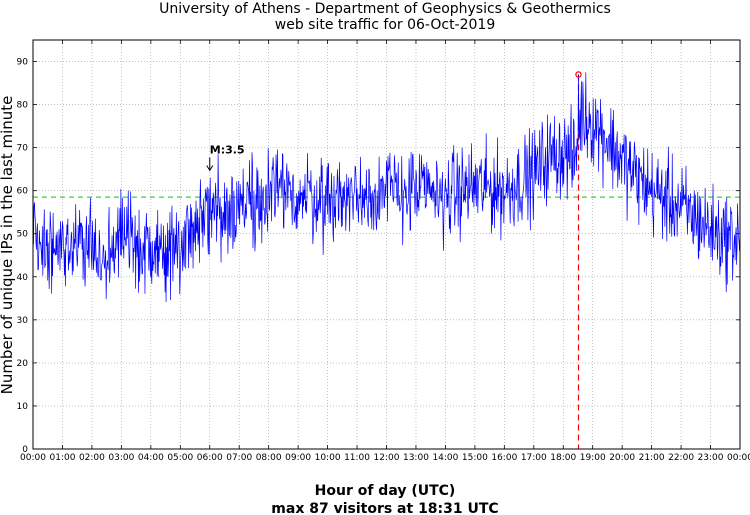 Image resolution: width=750 pixels, height=515 pixels. What do you see at coordinates (62, 458) in the screenshot?
I see `x-tick-label: 01:00` at bounding box center [62, 458].